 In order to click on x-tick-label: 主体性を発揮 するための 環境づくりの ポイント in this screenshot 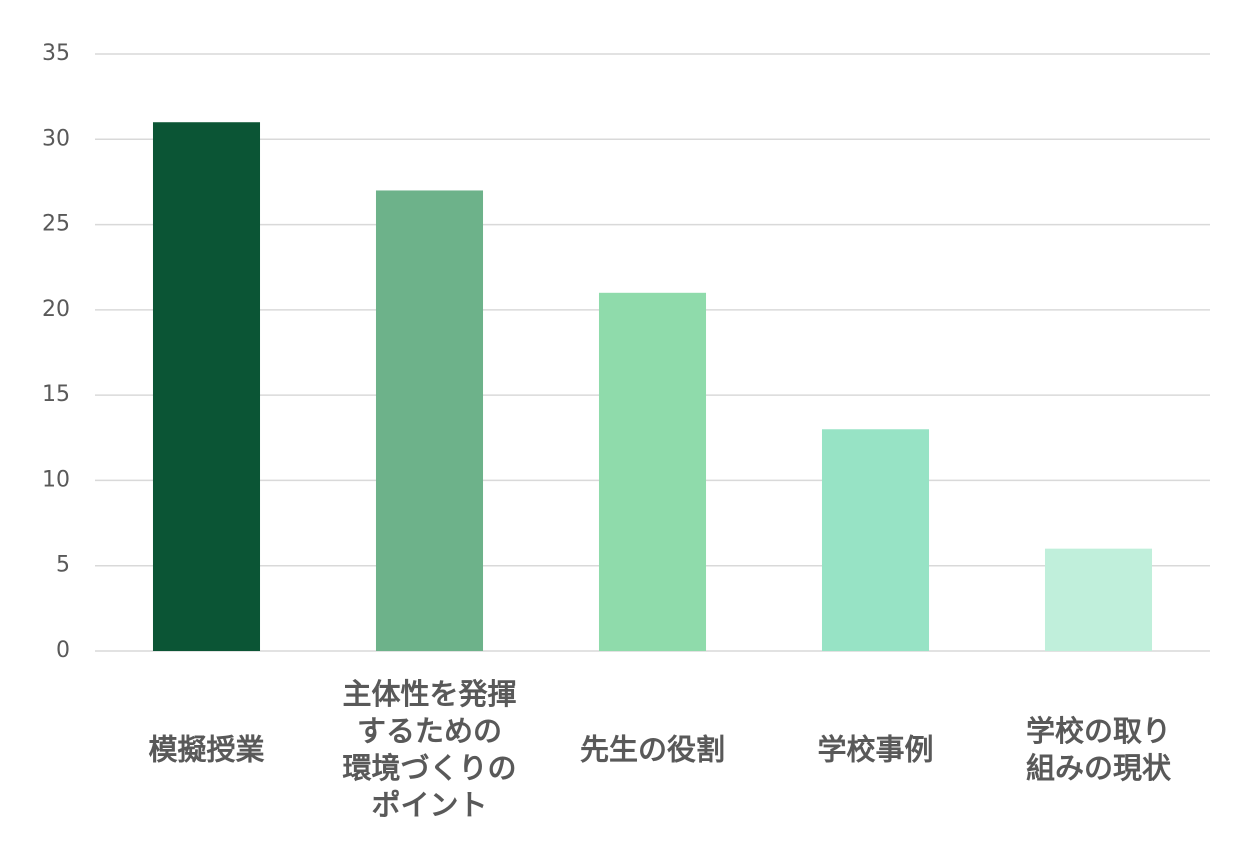, I will do `click(429, 749)`.